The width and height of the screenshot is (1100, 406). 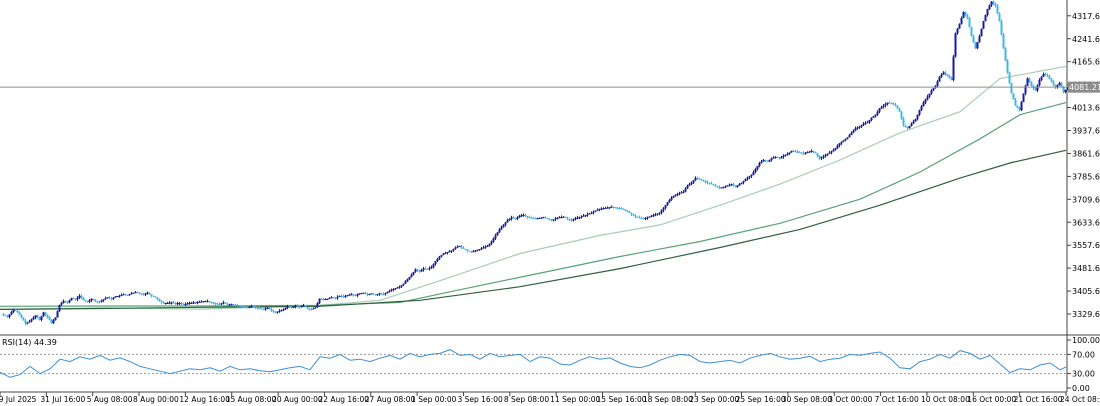 I want to click on time-tick-label: 16 Oct 00:00, so click(x=991, y=399).